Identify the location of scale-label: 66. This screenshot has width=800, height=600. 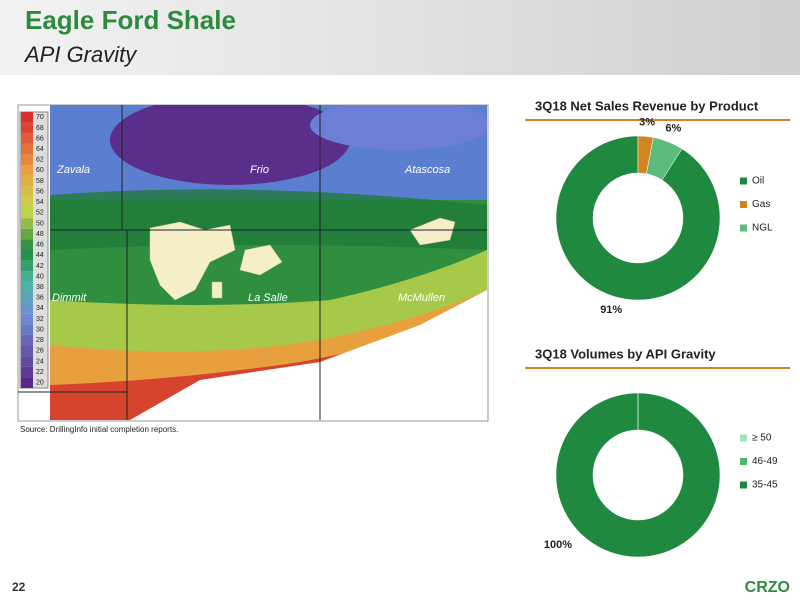
(40, 138).